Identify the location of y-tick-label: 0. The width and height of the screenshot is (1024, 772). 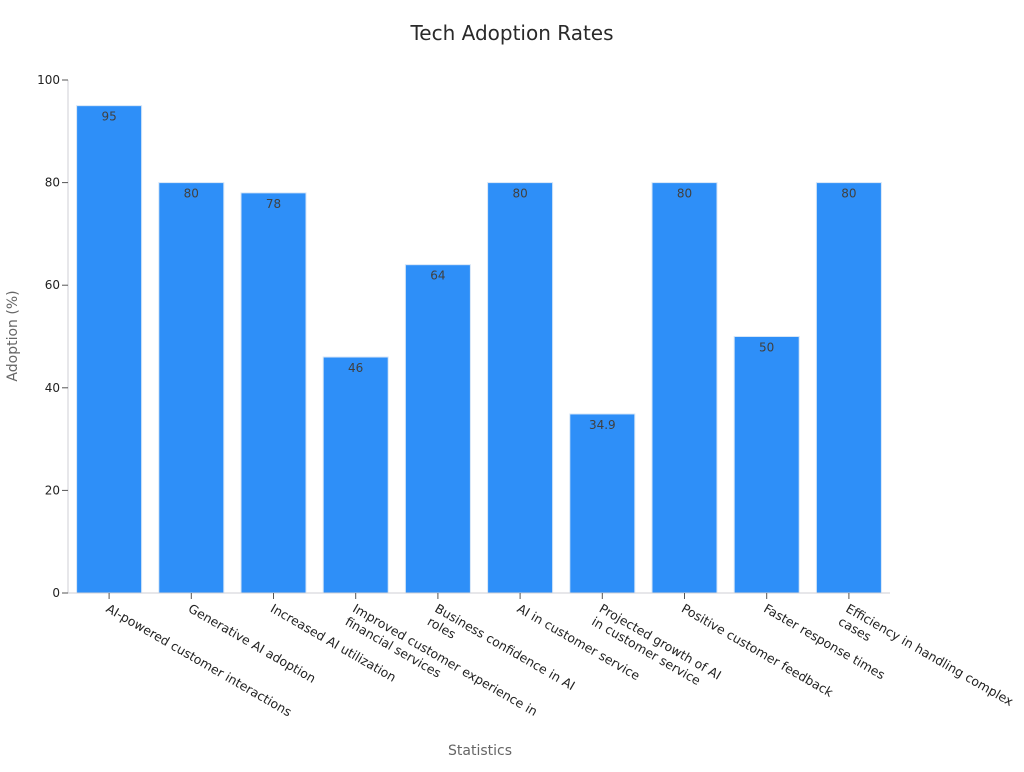
(56, 593).